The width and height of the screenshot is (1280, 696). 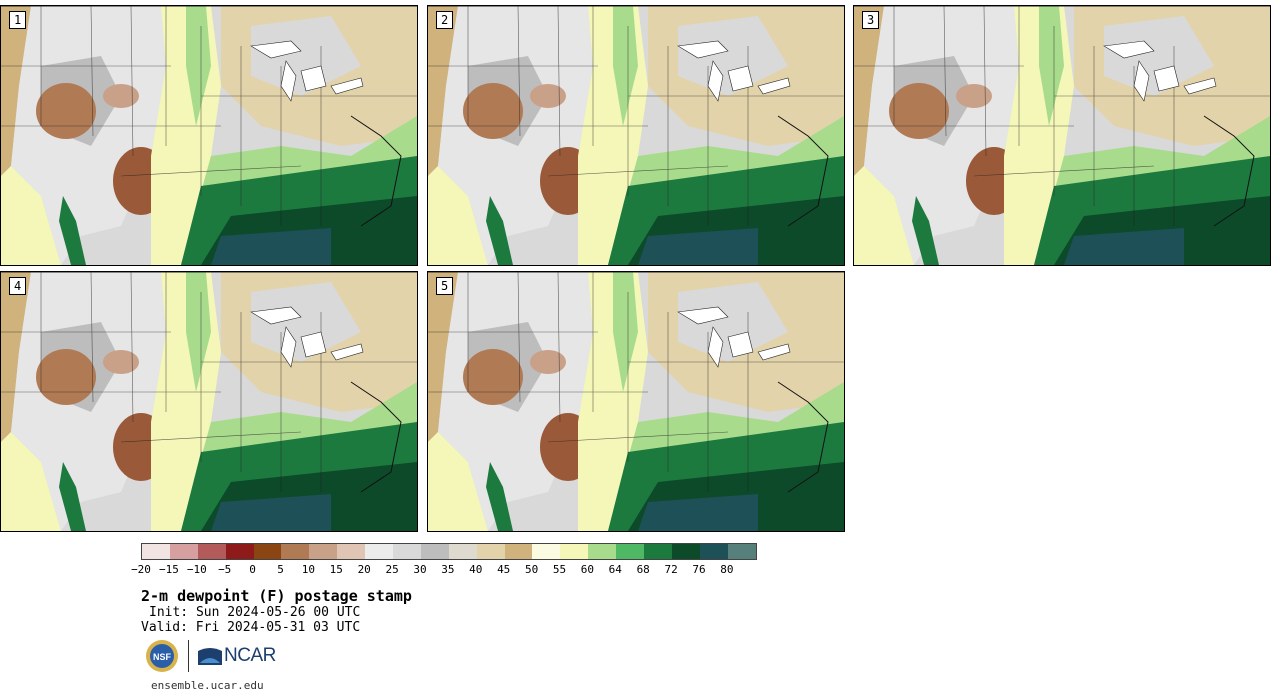 I want to click on color-scale-tick: 80, so click(x=727, y=569).